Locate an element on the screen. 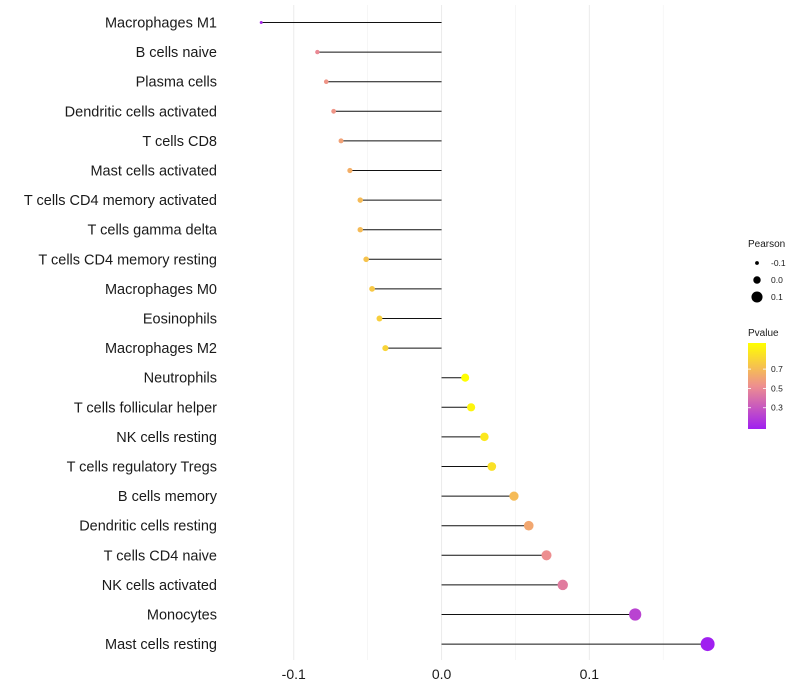 This screenshot has height=700, width=800. size-legend-label: 0.1 is located at coordinates (777, 297).